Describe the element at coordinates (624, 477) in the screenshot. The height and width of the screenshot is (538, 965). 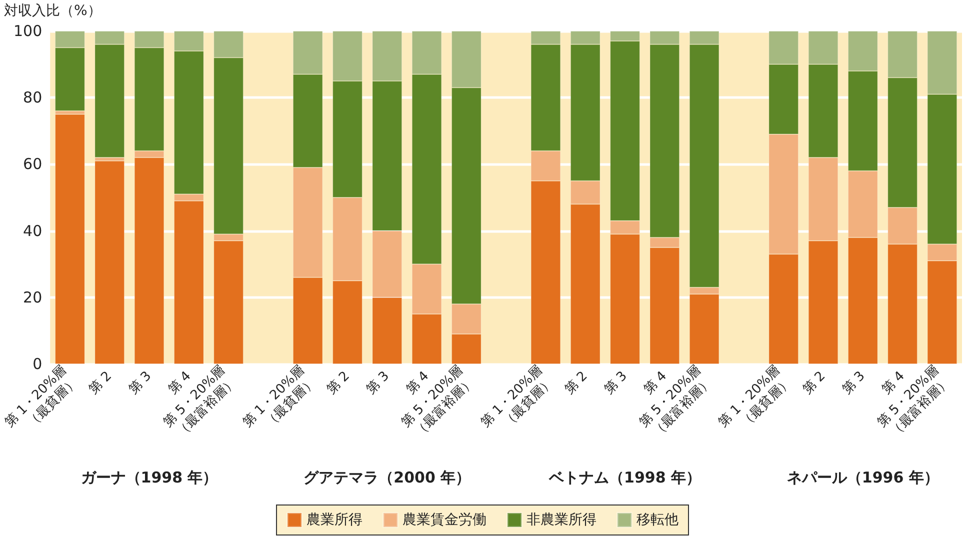
I see `text: ベトナム（1998 年）` at that location.